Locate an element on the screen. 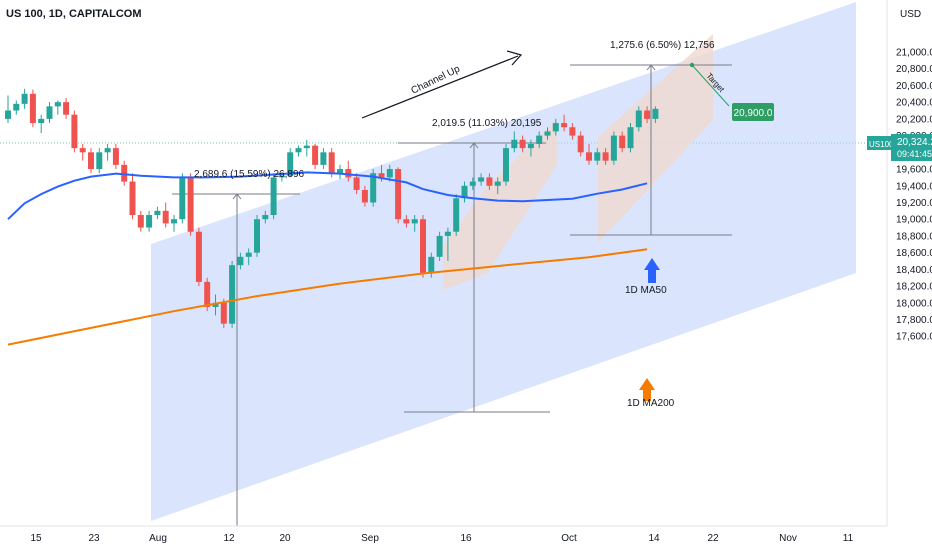  channel-arrow-head is located at coordinates (514, 58).